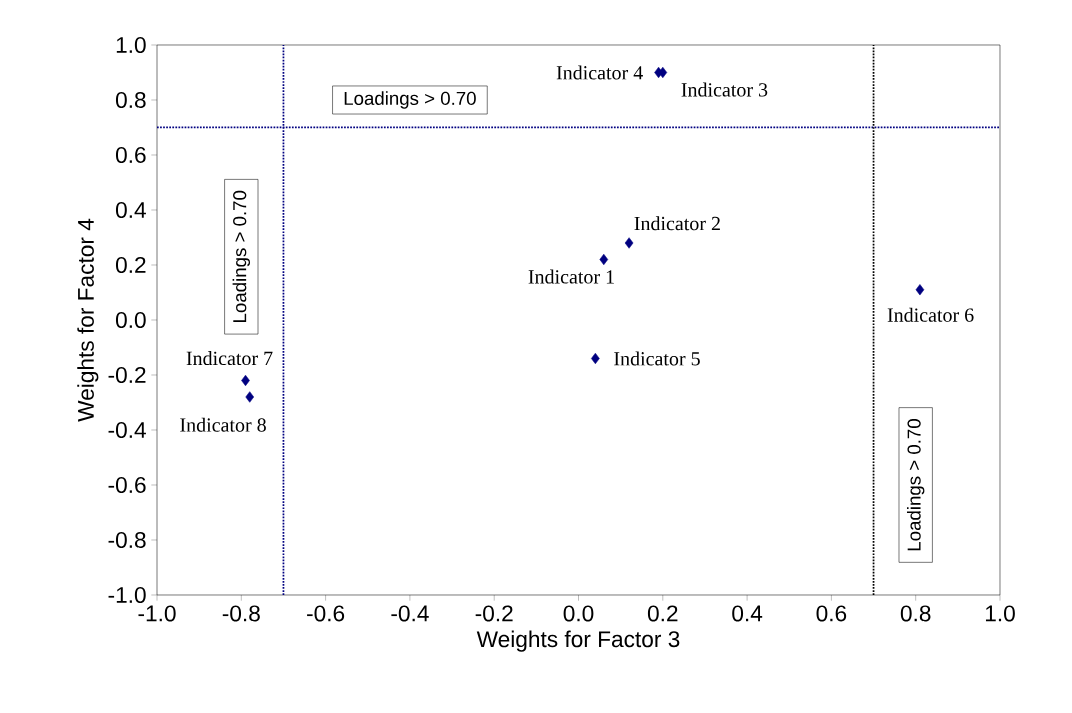 The height and width of the screenshot is (713, 1072). Describe the element at coordinates (410, 613) in the screenshot. I see `x-tick-label: -0.4` at that location.